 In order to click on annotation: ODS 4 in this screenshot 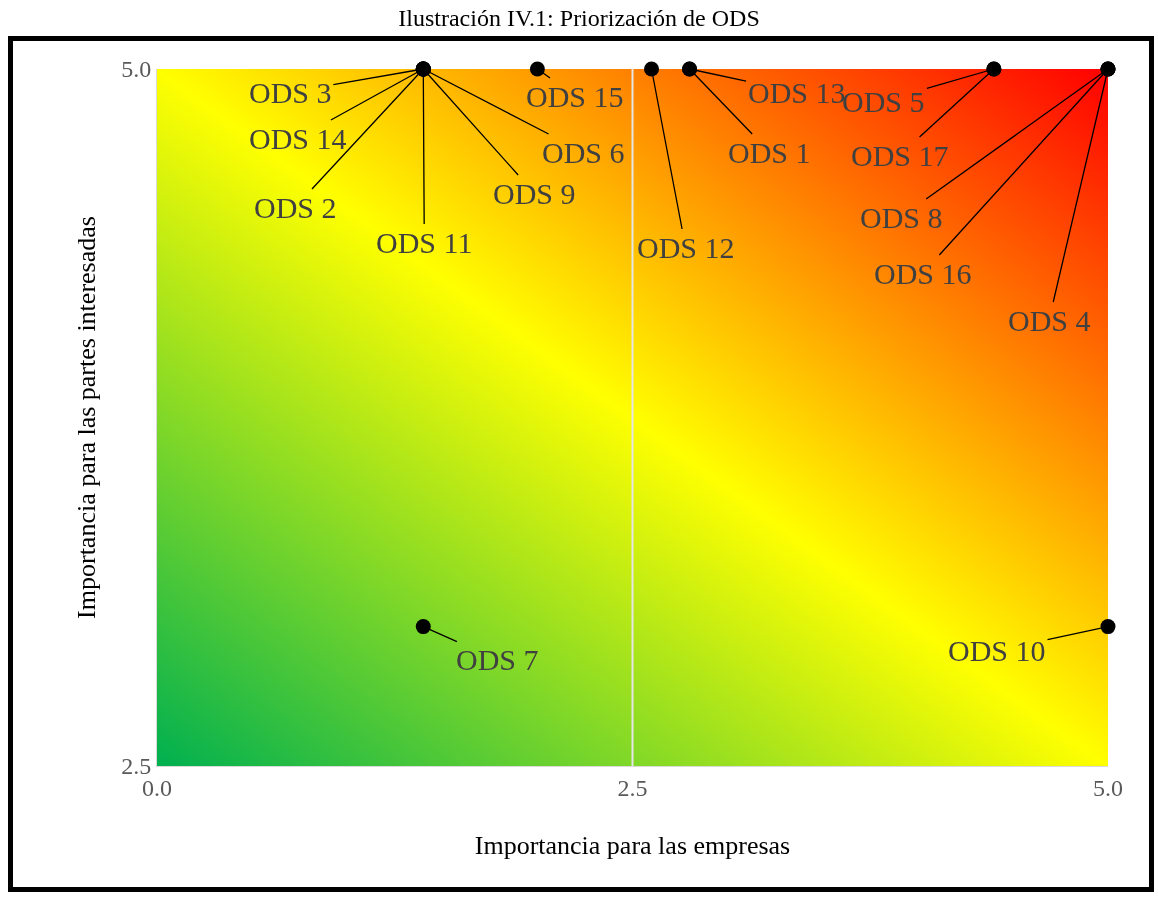, I will do `click(1049, 320)`.